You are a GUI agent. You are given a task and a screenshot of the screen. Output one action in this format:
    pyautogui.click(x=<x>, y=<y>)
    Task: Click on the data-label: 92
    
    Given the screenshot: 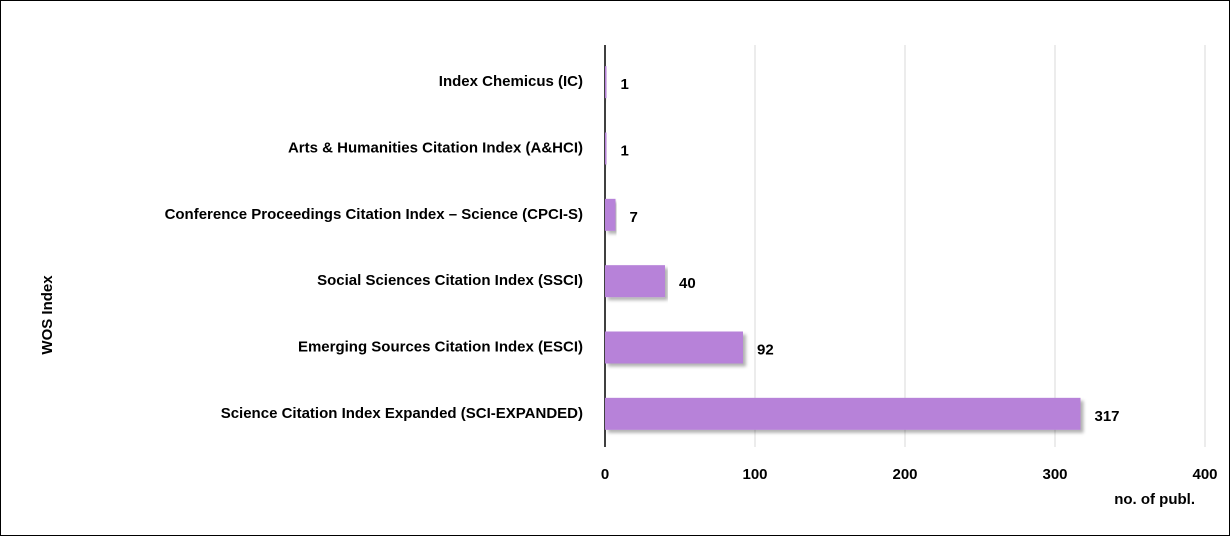 What is the action you would take?
    pyautogui.click(x=765, y=349)
    